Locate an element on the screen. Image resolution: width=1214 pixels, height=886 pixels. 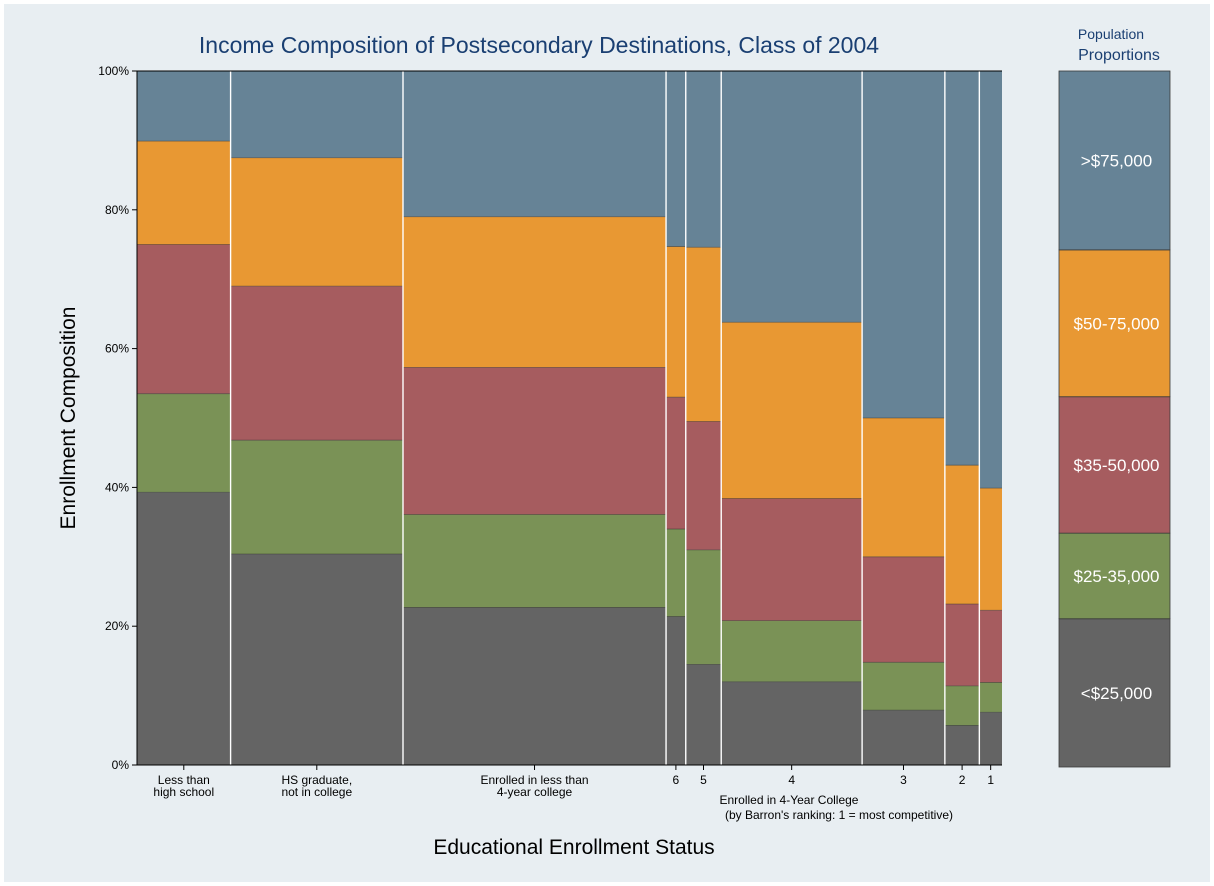
segment-col7-group2 is located at coordinates (903, 686).